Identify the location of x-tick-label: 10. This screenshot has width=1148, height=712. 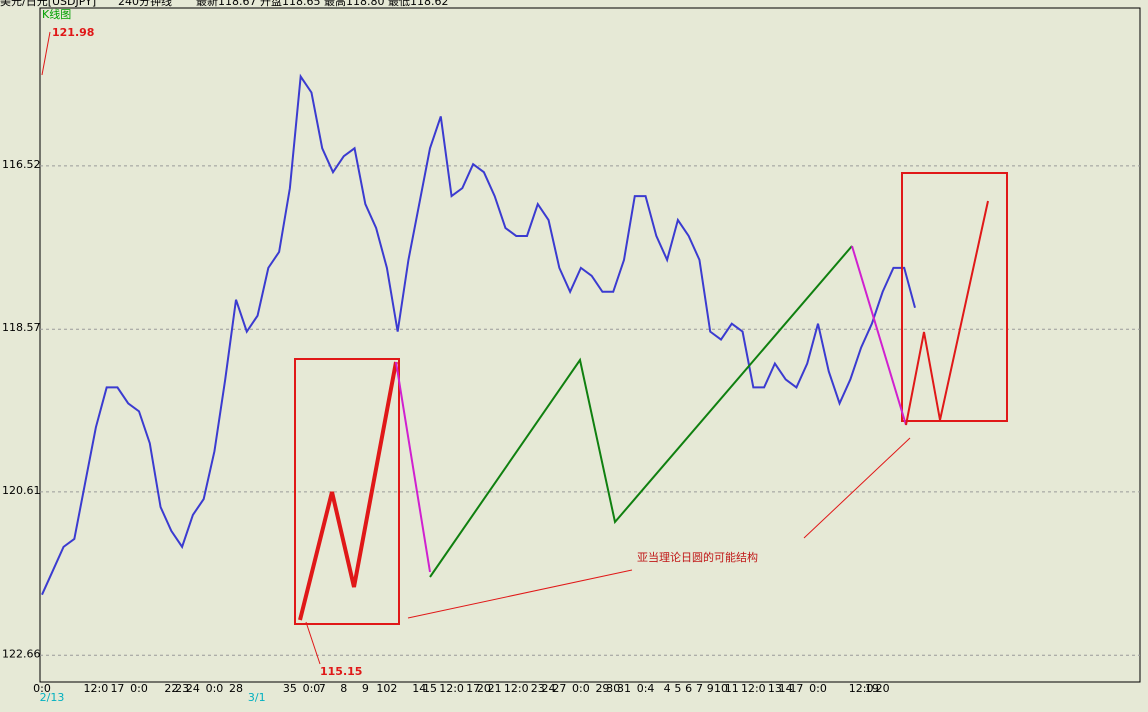
(721, 688).